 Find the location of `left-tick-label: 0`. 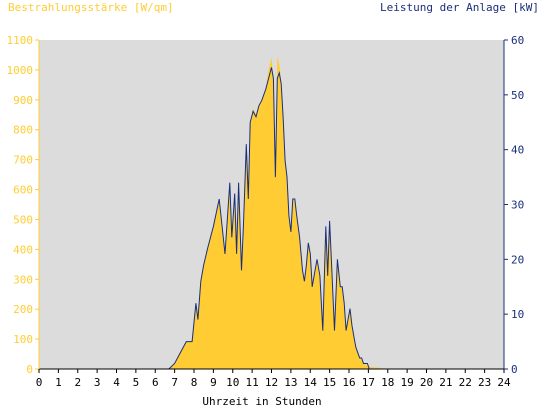

left-tick-label: 0 is located at coordinates (29, 369).